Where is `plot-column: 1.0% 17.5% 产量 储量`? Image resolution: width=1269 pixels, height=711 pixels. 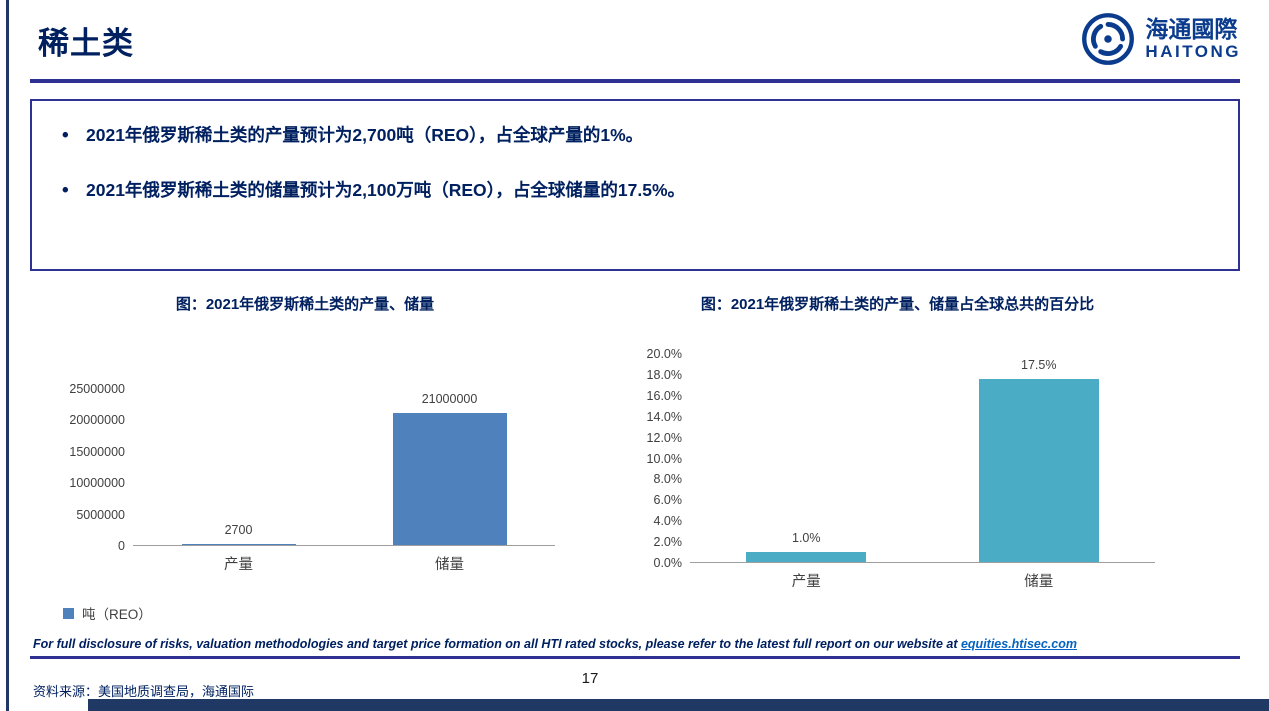 plot-column: 1.0% 17.5% 产量 储量 is located at coordinates (922, 475).